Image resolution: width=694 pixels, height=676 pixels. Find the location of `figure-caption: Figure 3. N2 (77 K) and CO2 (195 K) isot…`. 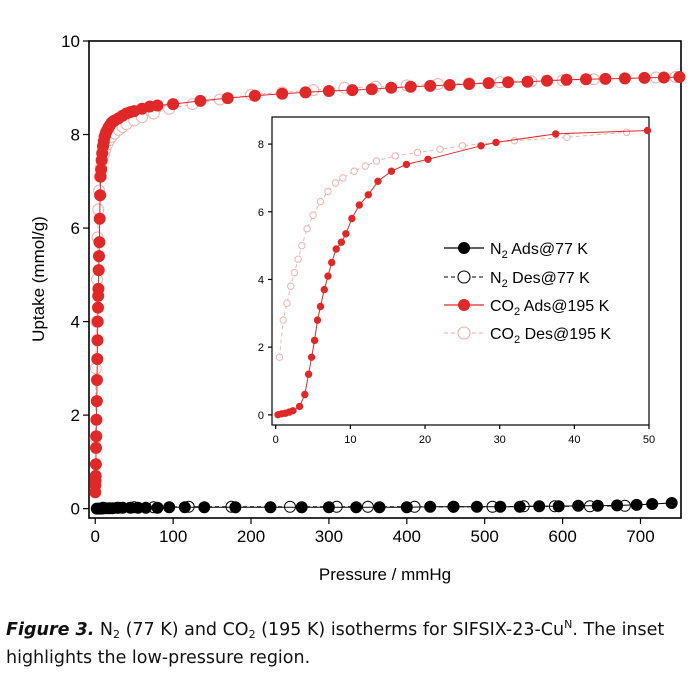

figure-caption: Figure 3. N2 (77 K) and CO2 (195 K) isot… is located at coordinates (349, 644).